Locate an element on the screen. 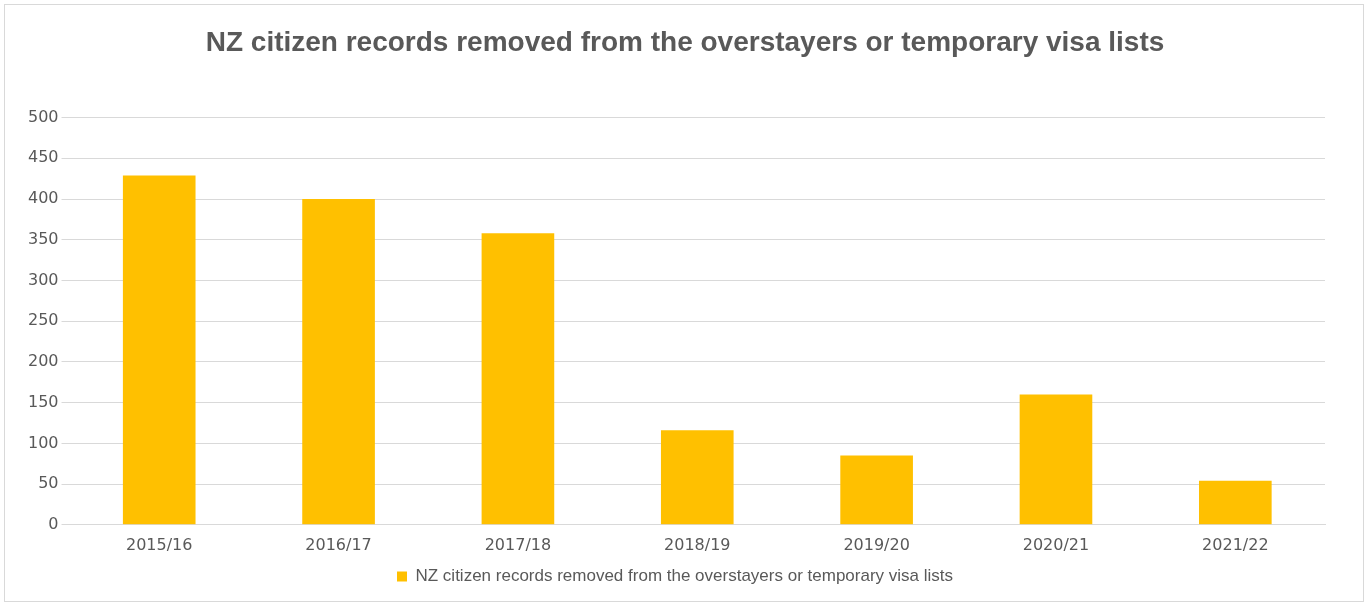  y-tick-label: 250 is located at coordinates (43, 320).